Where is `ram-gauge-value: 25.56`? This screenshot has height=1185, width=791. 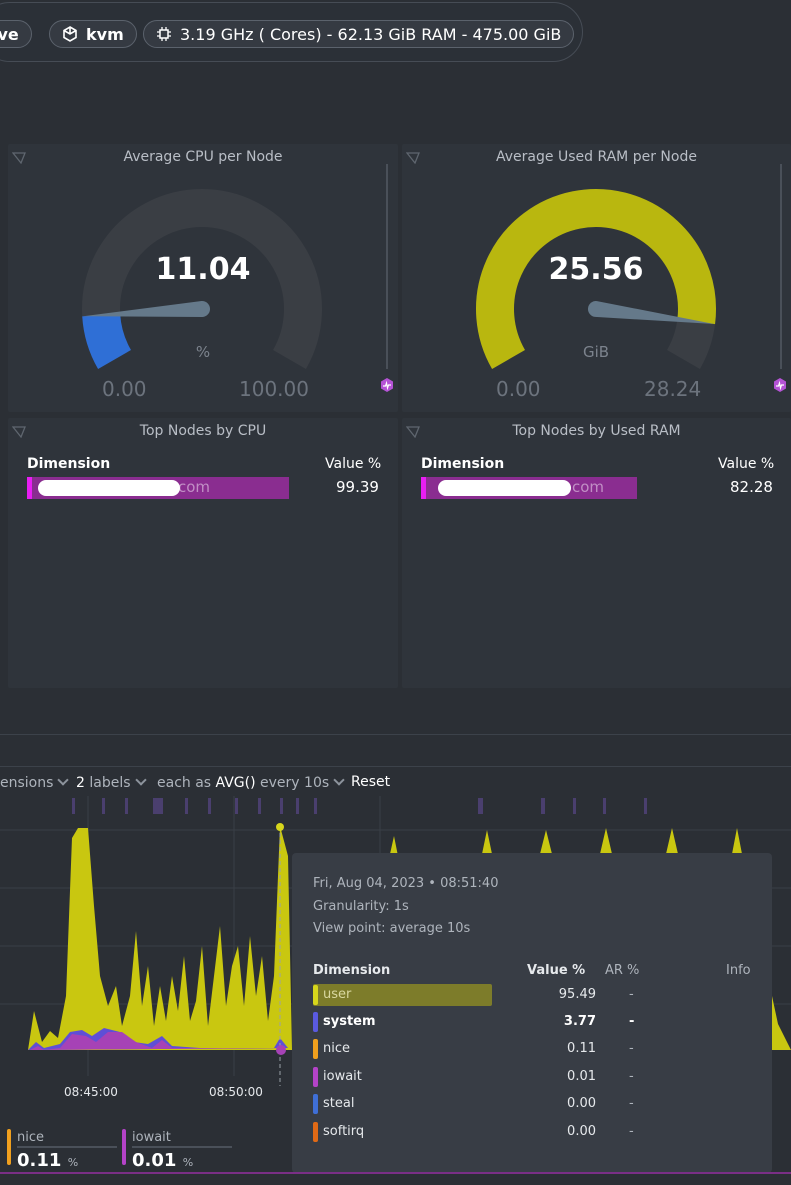
ram-gauge-value: 25.56 is located at coordinates (596, 269).